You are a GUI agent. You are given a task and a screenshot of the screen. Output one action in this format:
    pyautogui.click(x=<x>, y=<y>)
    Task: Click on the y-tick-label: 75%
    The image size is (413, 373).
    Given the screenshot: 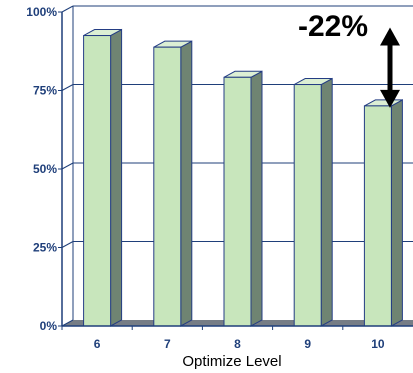 What is the action you would take?
    pyautogui.click(x=45, y=91)
    